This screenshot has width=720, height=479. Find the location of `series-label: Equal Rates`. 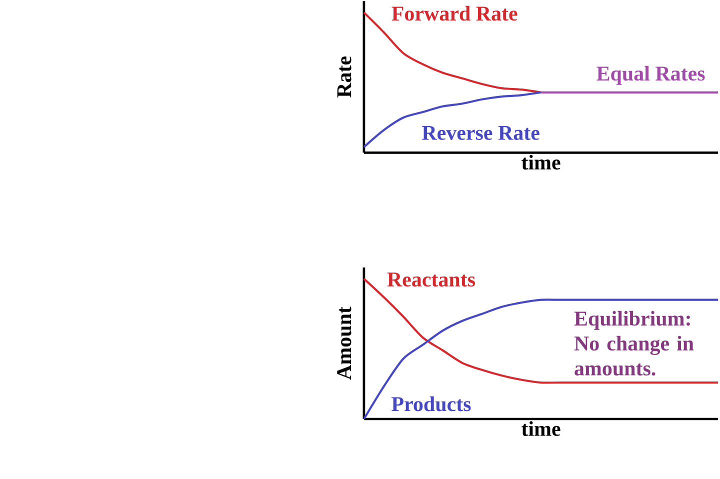

series-label: Equal Rates is located at coordinates (650, 75).